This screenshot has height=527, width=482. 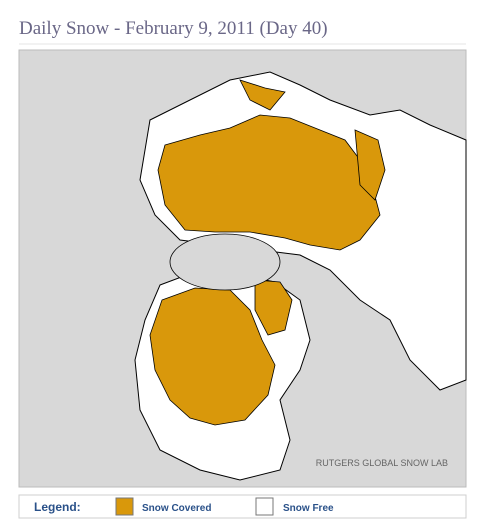 What do you see at coordinates (57, 507) in the screenshot?
I see `legend-title: Legend:` at bounding box center [57, 507].